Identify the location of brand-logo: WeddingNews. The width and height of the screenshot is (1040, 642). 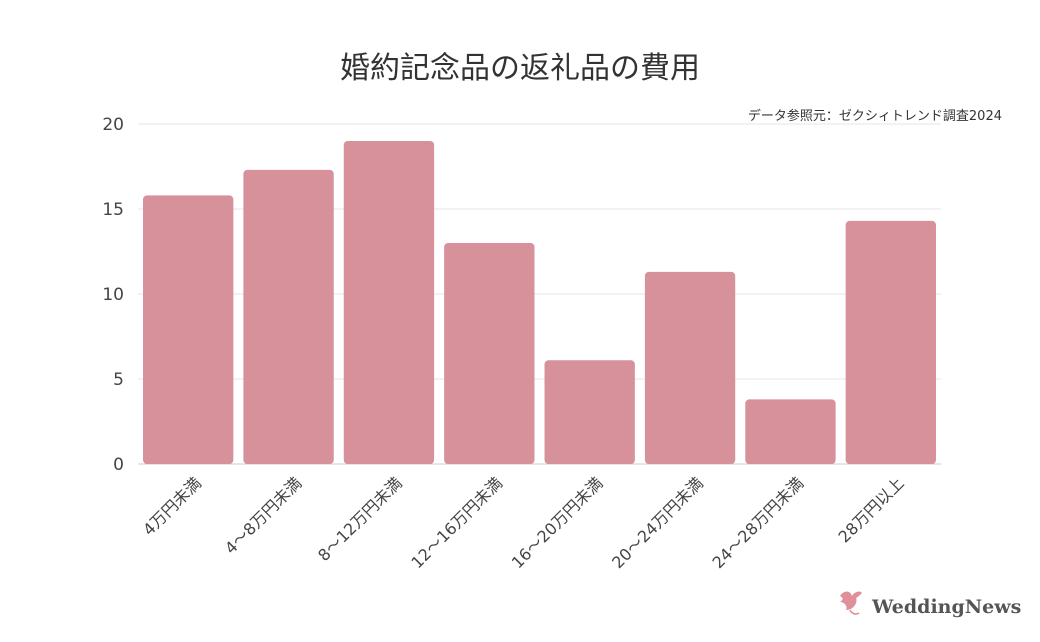
(930, 604).